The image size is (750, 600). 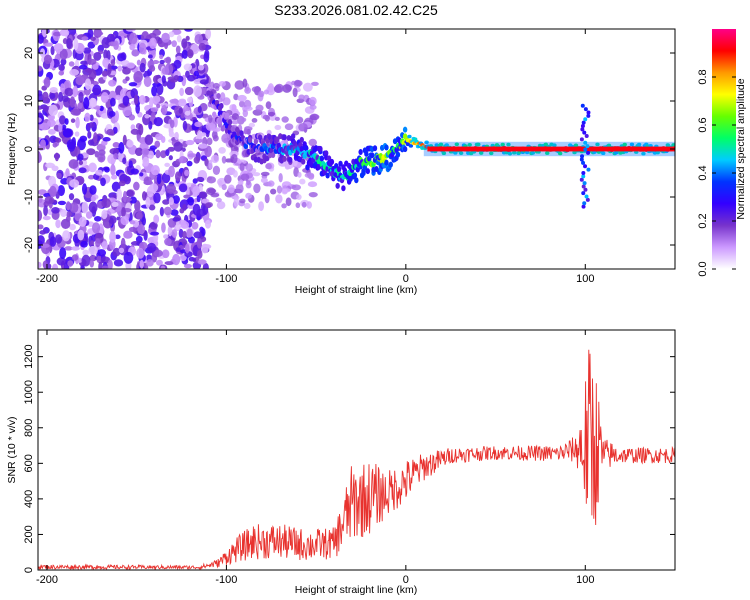 What do you see at coordinates (703, 220) in the screenshot?
I see `colorbar-tick-label: 0.2` at bounding box center [703, 220].